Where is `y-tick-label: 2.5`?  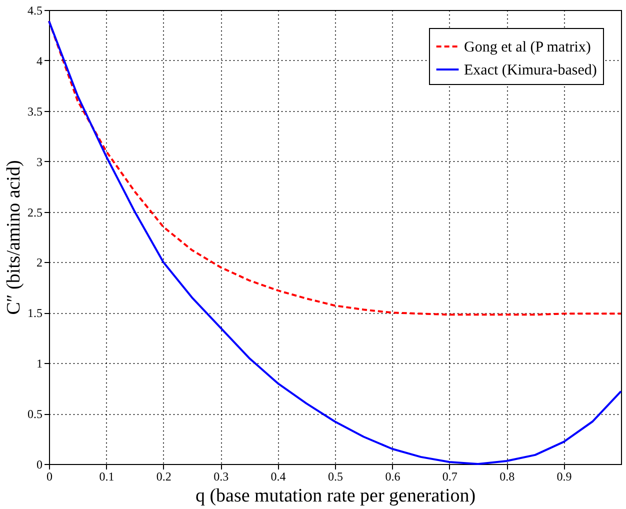
y-tick-label: 2.5 is located at coordinates (35, 212).